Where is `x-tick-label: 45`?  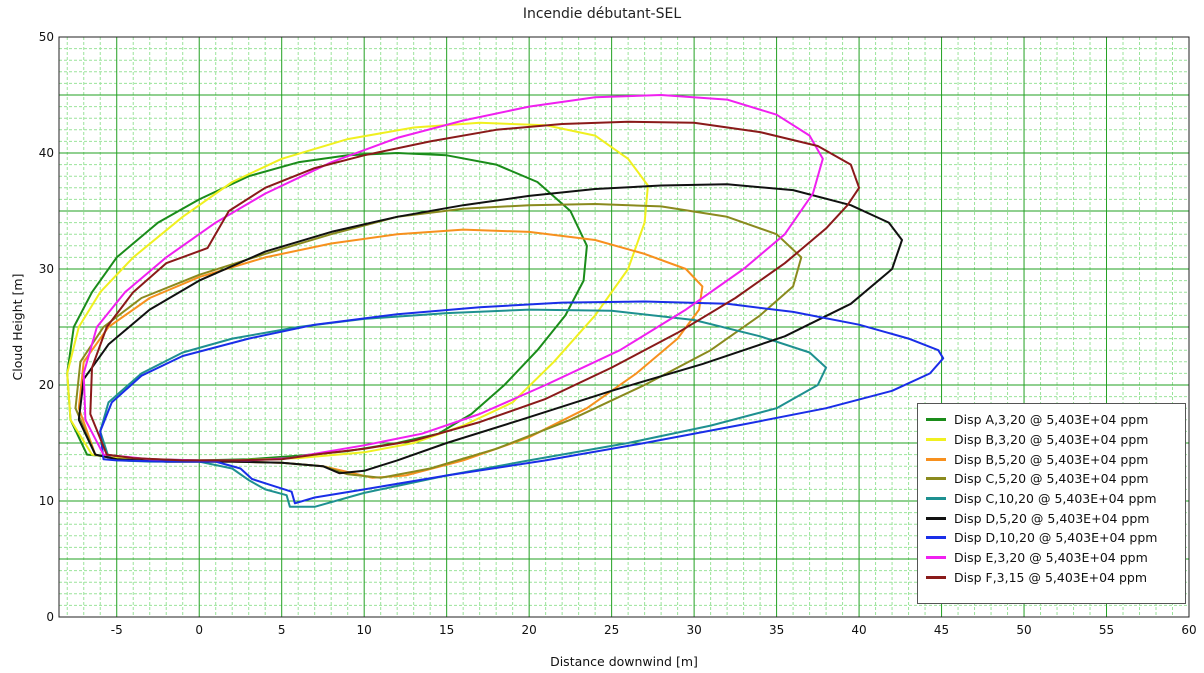
x-tick-label: 45 is located at coordinates (941, 630).